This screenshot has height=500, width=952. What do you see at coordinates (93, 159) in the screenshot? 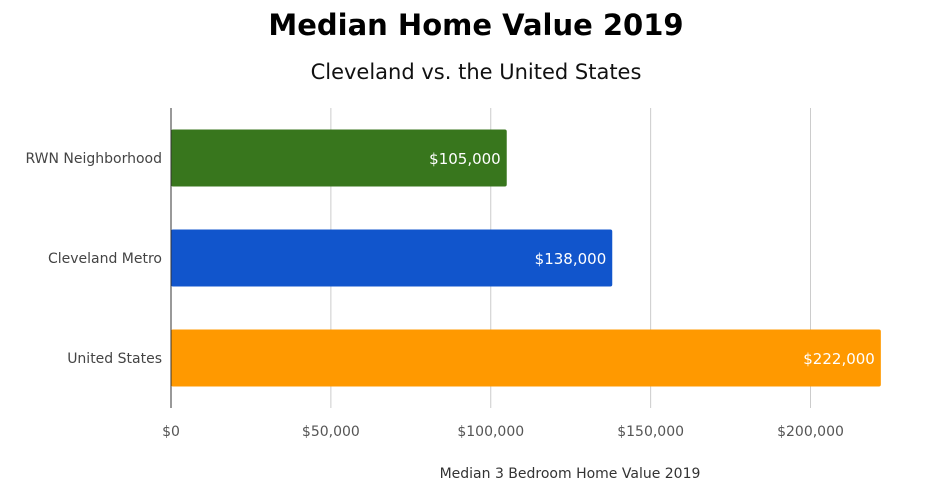
I see `category-label: RWN Neighborhood` at bounding box center [93, 159].